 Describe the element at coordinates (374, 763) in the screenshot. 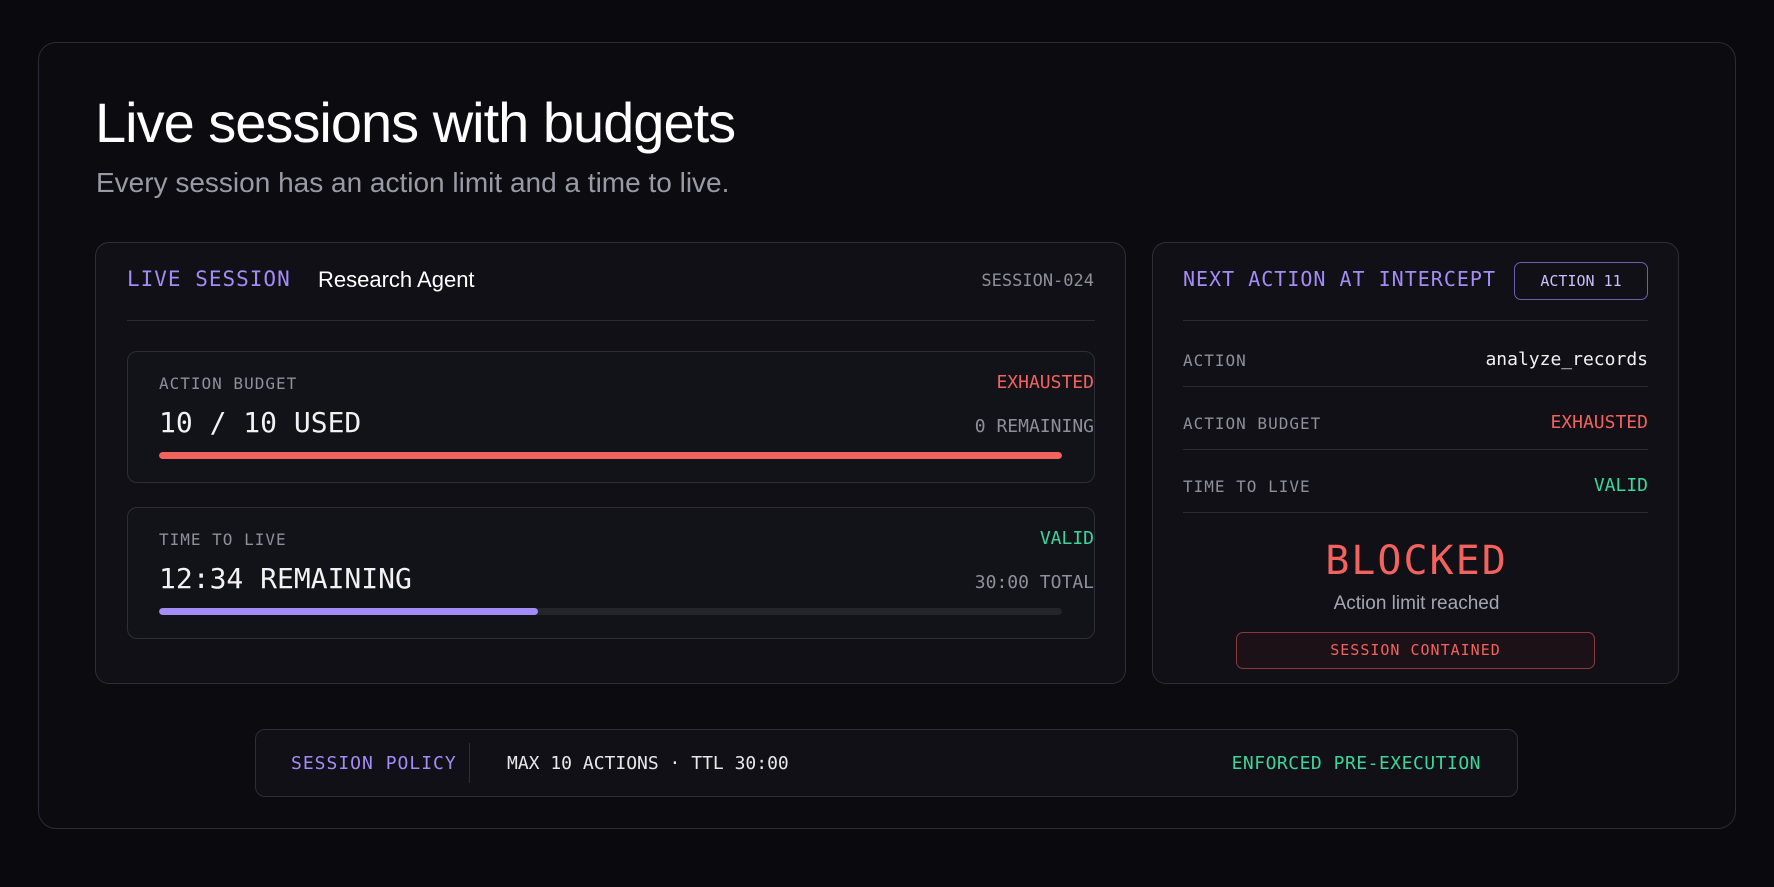

I see `policy-label: SESSION POLICY` at that location.